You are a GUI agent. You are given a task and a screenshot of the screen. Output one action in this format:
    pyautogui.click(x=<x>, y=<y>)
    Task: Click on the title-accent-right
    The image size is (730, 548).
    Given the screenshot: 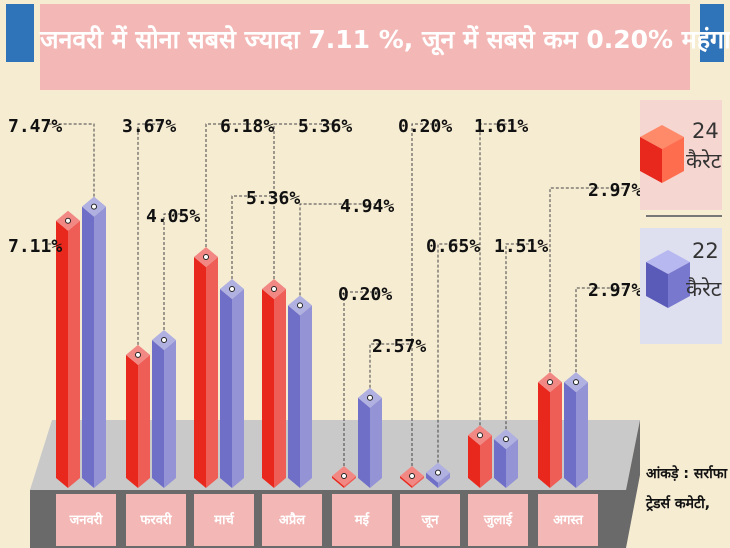 What is the action you would take?
    pyautogui.click(x=712, y=33)
    